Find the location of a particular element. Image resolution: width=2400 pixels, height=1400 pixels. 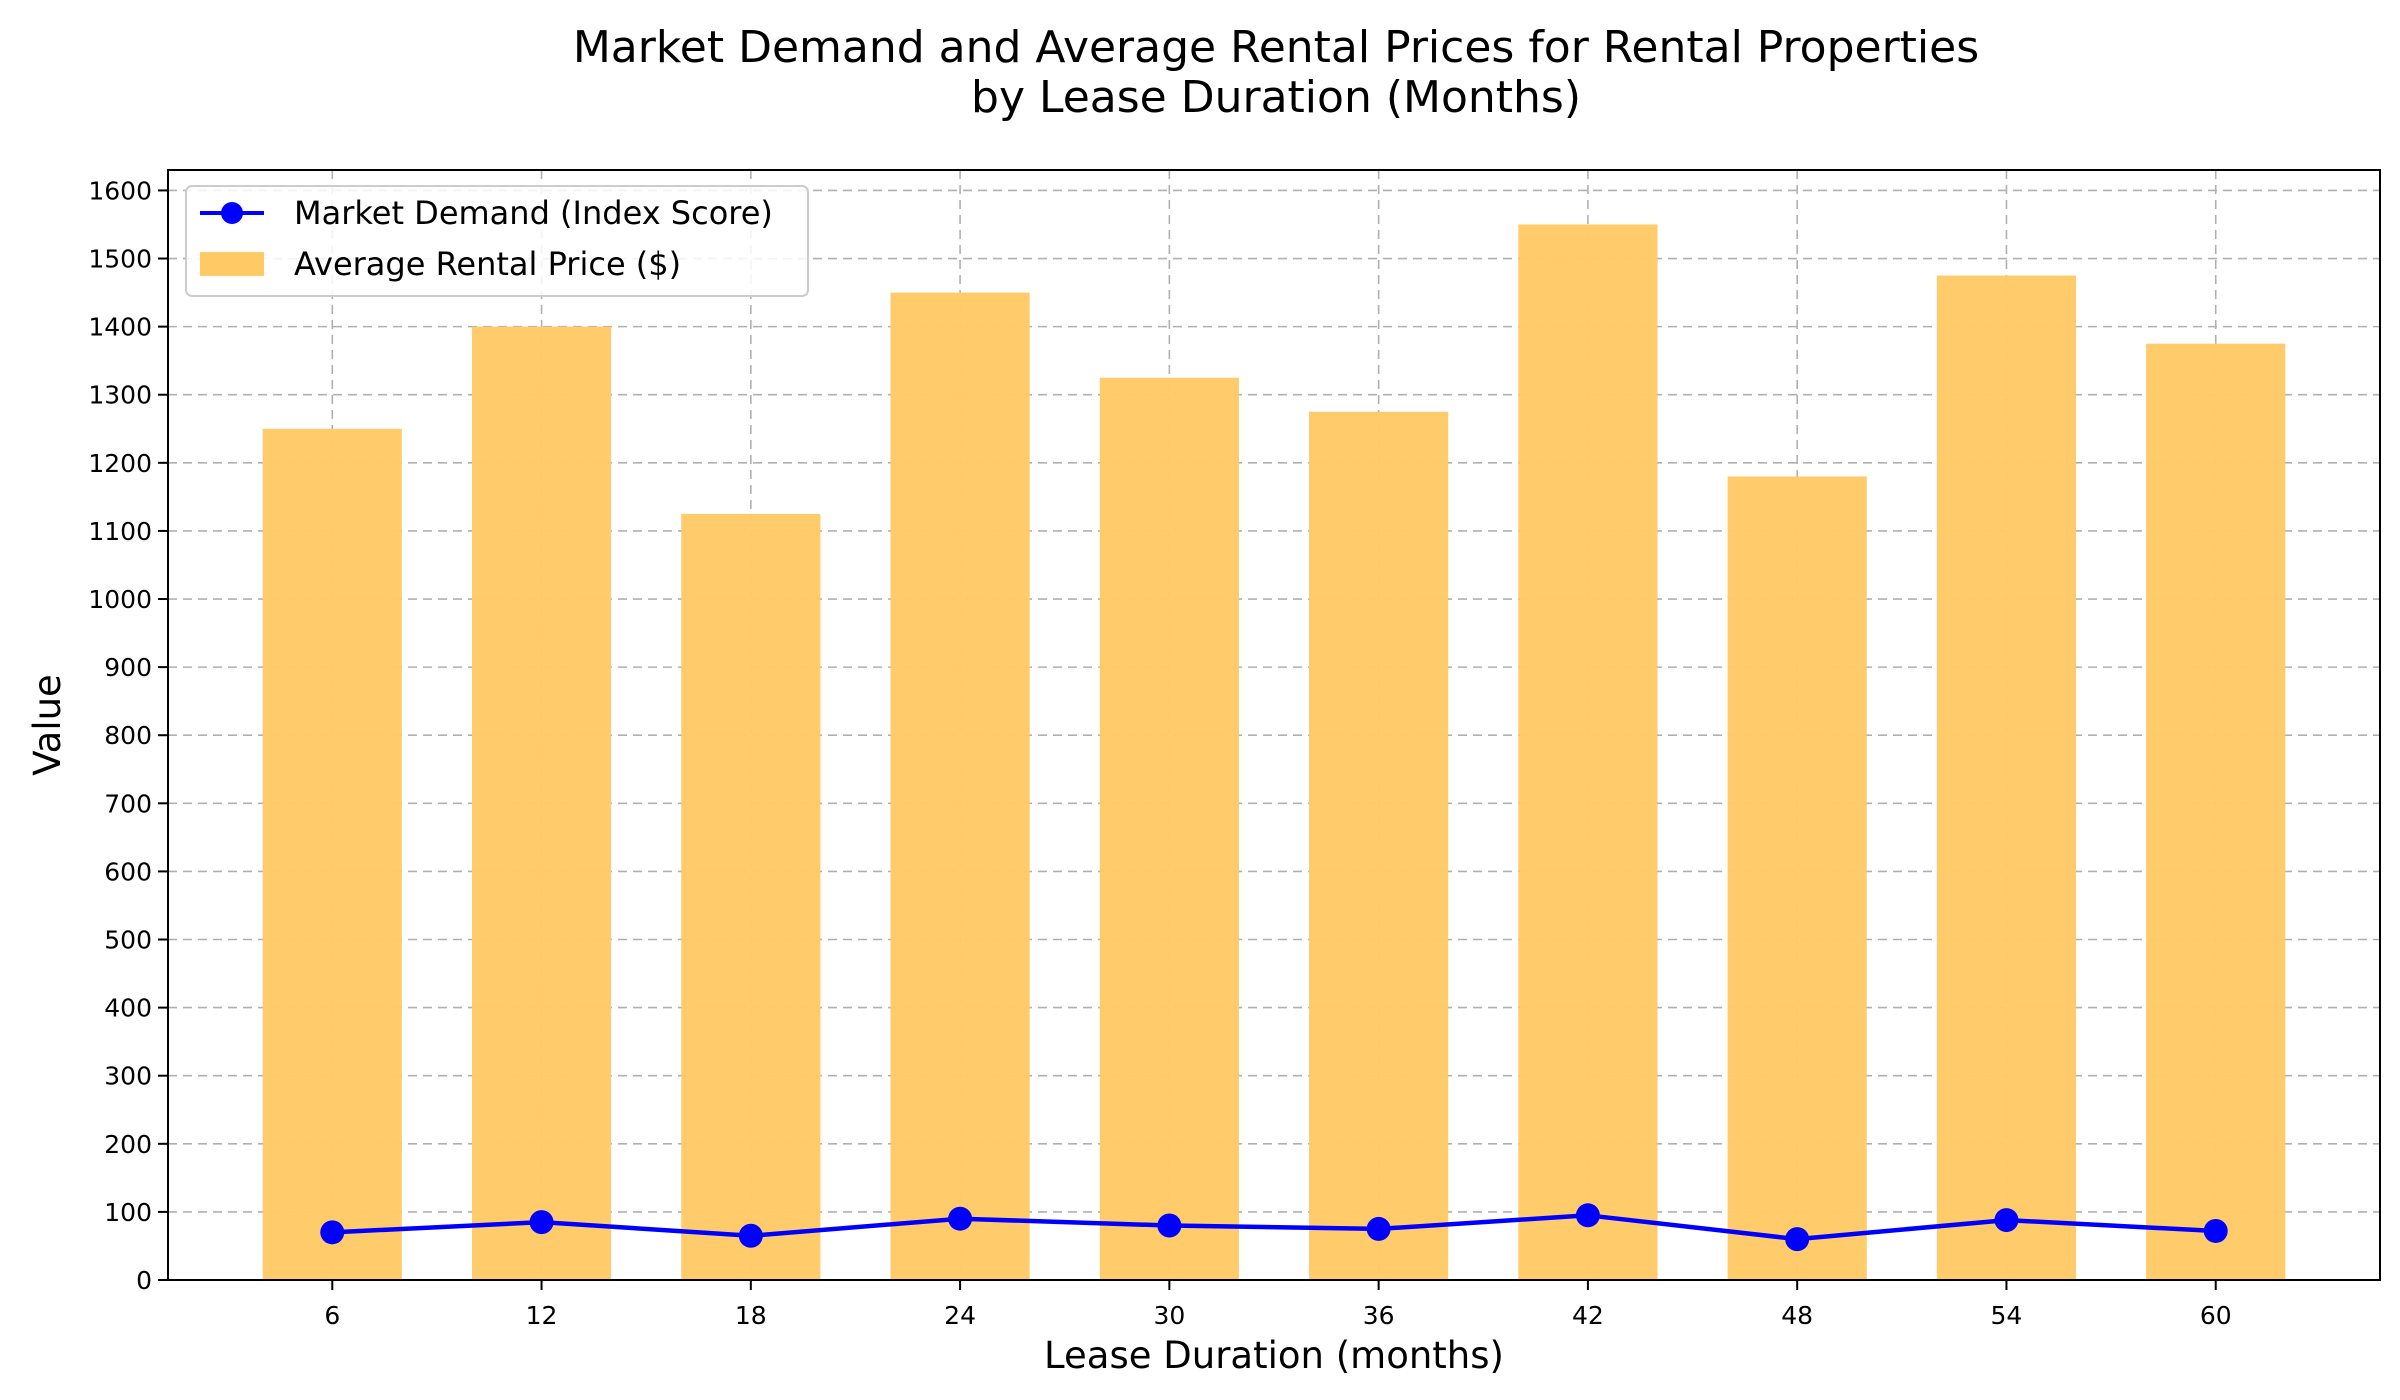

y-tick-label: 1500 is located at coordinates (120, 259).